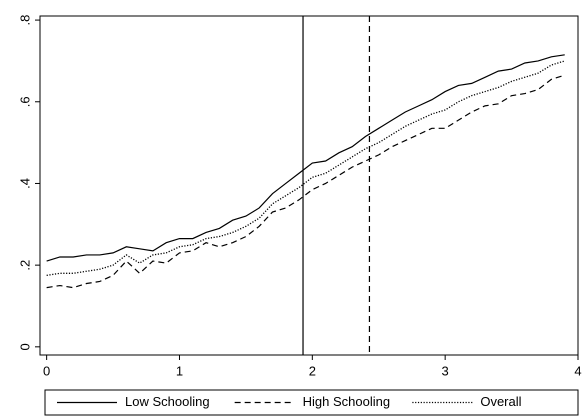 The image size is (585, 419). Describe the element at coordinates (24, 101) in the screenshot. I see `y-tick-label: .6` at that location.